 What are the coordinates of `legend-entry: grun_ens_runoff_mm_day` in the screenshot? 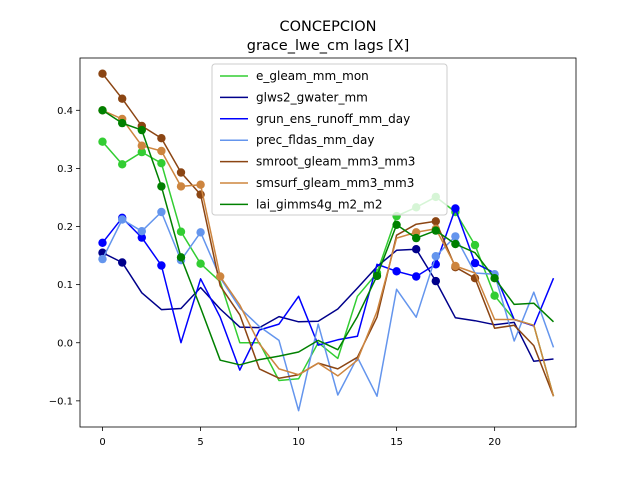 It's located at (315, 119).